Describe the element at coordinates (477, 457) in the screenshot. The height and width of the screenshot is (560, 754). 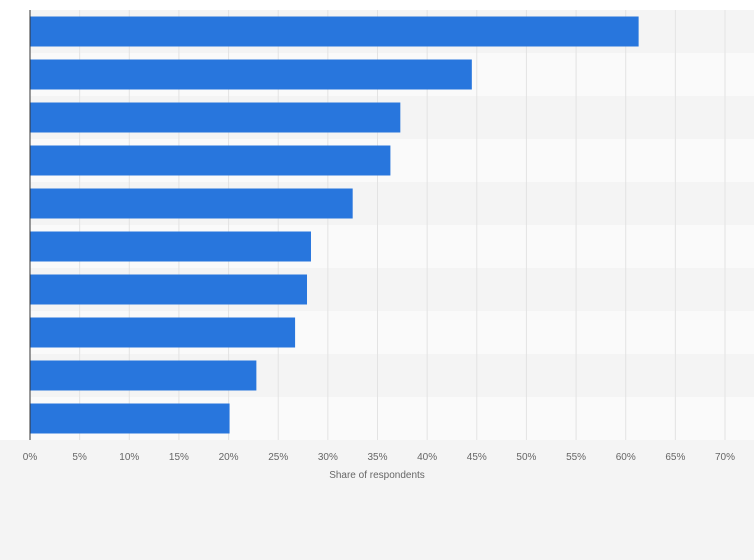
I see `x-tick-label: 45%` at that location.